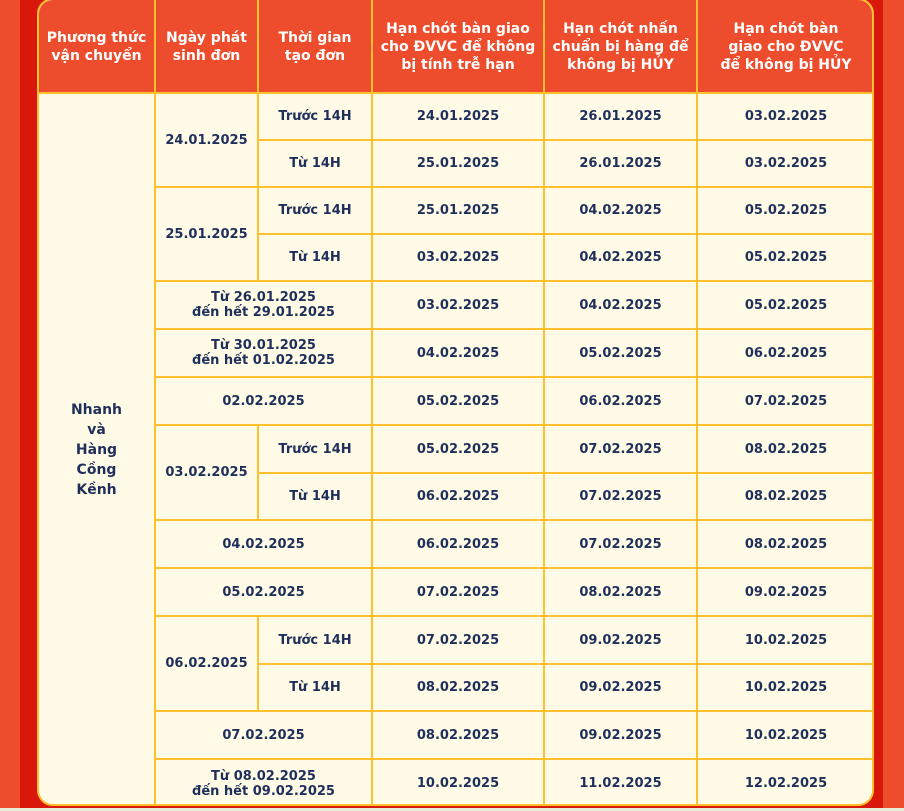  What do you see at coordinates (452, 809) in the screenshot?
I see `bottom-strip` at bounding box center [452, 809].